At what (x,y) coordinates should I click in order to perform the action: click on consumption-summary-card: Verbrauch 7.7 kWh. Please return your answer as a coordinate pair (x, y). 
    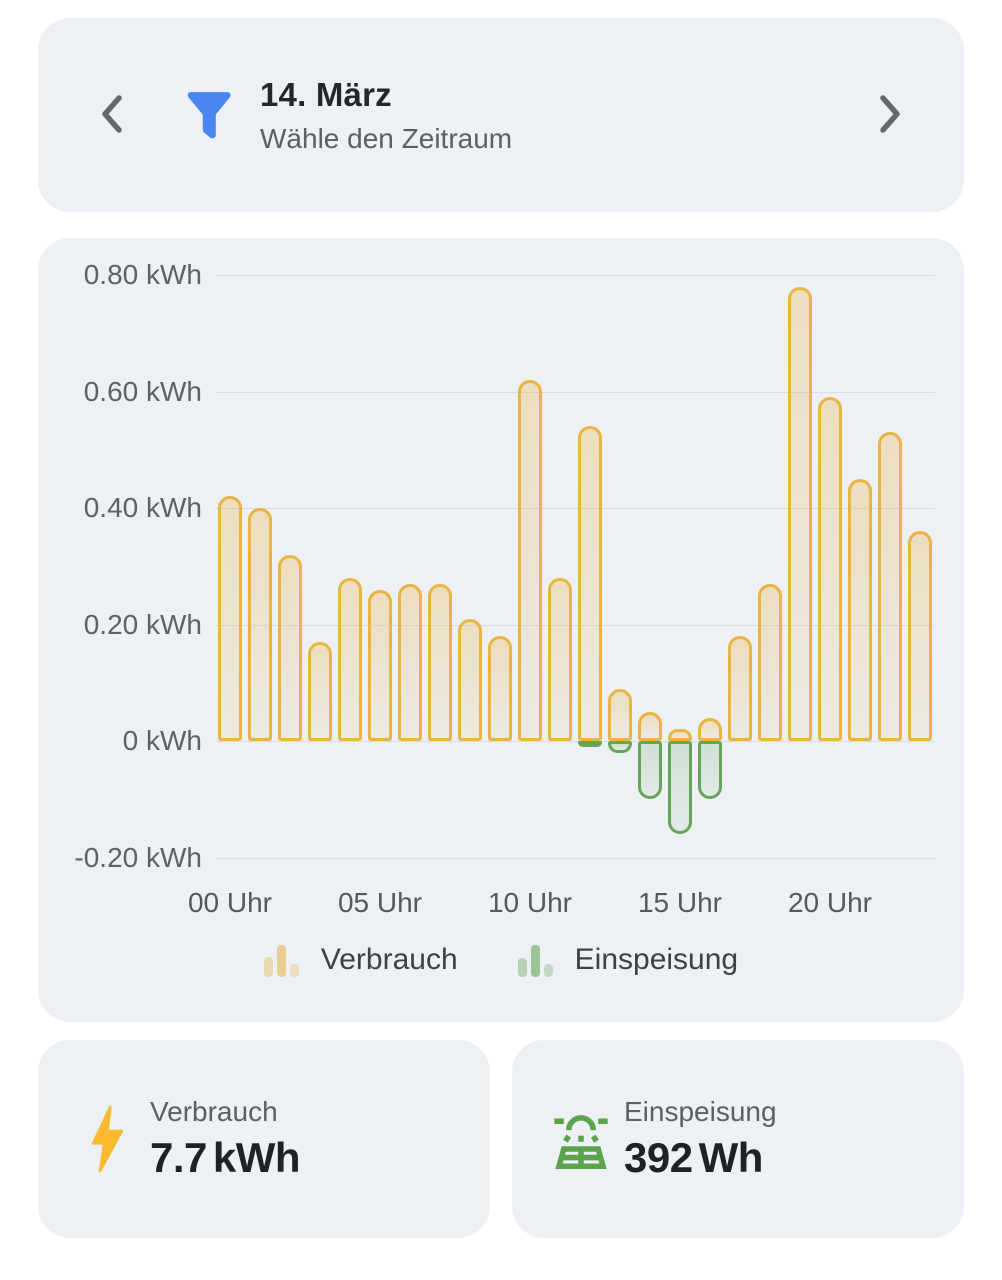
    Looking at the image, I should click on (264, 1139).